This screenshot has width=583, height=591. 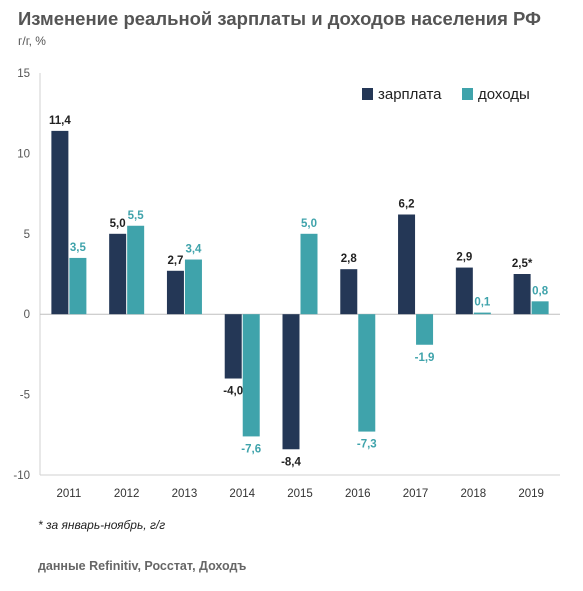 What do you see at coordinates (410, 94) in the screenshot?
I see `legend-label-salary: зарплата` at bounding box center [410, 94].